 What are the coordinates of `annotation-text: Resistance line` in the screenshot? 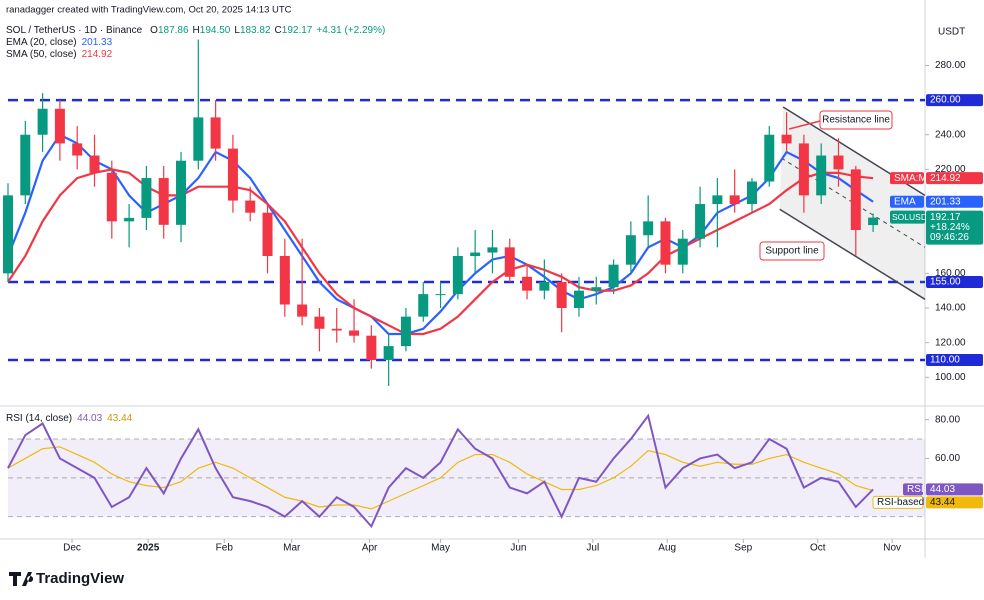 It's located at (856, 120).